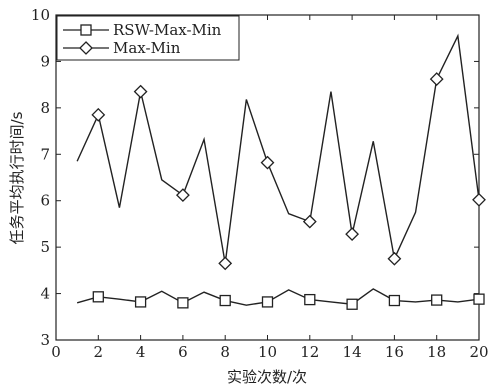  Describe the element at coordinates (394, 352) in the screenshot. I see `x-tick-label: 16` at that location.